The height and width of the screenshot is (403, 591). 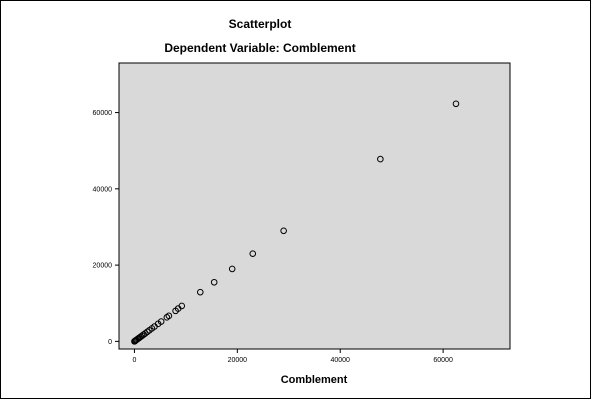 I want to click on chart-subtitle: Dependent Variable: Comblement, so click(x=259, y=48).